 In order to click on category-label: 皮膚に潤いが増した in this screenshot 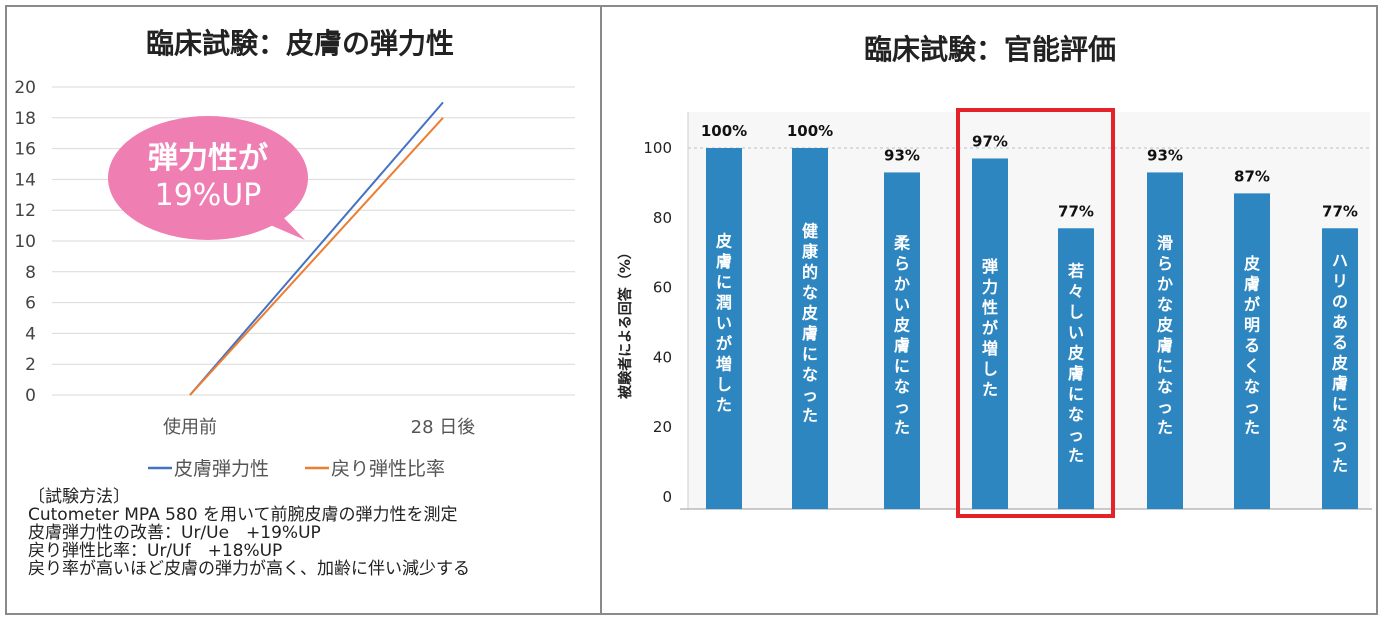, I will do `click(723, 323)`.